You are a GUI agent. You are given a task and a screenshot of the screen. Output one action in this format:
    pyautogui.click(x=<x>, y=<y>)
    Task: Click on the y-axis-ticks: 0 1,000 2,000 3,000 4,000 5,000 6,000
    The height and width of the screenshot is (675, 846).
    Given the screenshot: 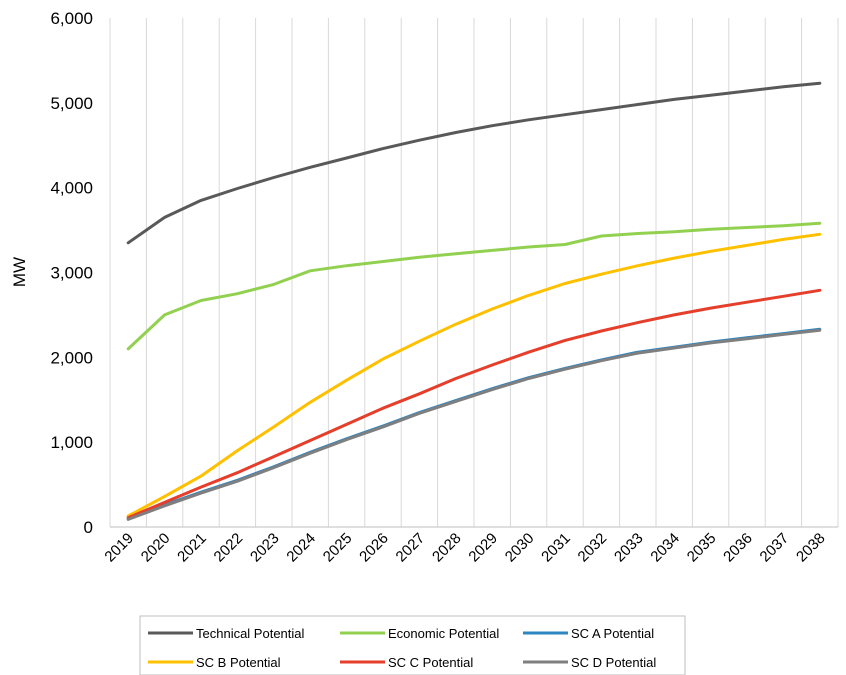 What is the action you would take?
    pyautogui.click(x=71, y=273)
    